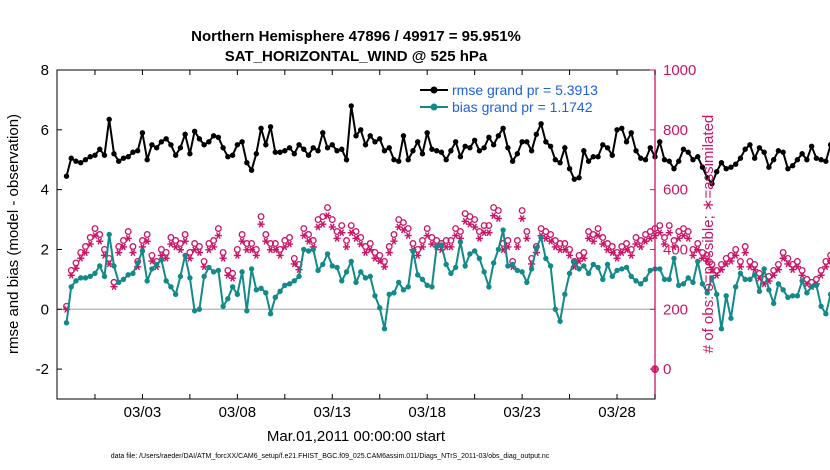  Describe the element at coordinates (522, 412) in the screenshot. I see `x-tick-label: 03/23` at that location.